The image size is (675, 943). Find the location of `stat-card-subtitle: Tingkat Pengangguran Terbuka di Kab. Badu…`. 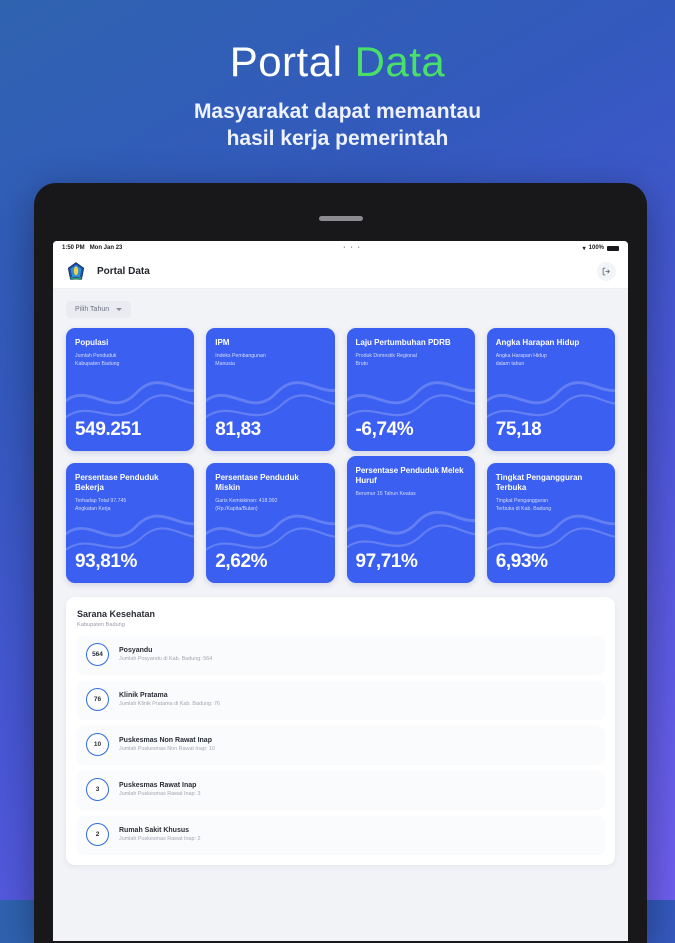

stat-card-subtitle: Tingkat Pengangguran Terbuka di Kab. Badu… is located at coordinates (551, 505).